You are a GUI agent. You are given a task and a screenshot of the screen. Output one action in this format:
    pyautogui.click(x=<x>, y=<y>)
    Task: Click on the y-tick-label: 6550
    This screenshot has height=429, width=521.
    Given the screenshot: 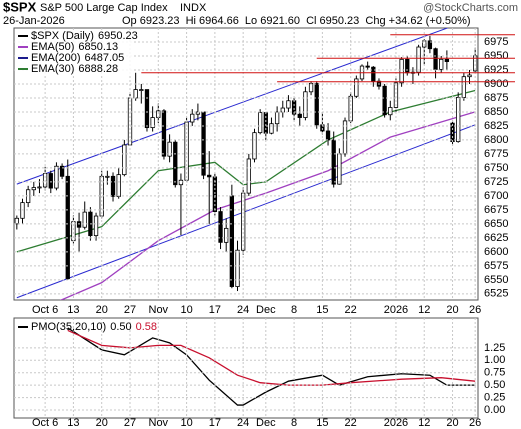 What is the action you would take?
    pyautogui.click(x=496, y=280)
    